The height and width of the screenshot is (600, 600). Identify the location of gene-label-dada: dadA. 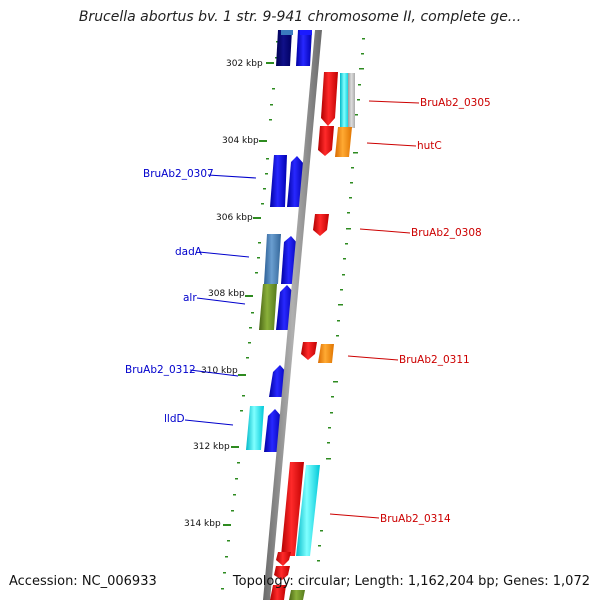
(189, 252).